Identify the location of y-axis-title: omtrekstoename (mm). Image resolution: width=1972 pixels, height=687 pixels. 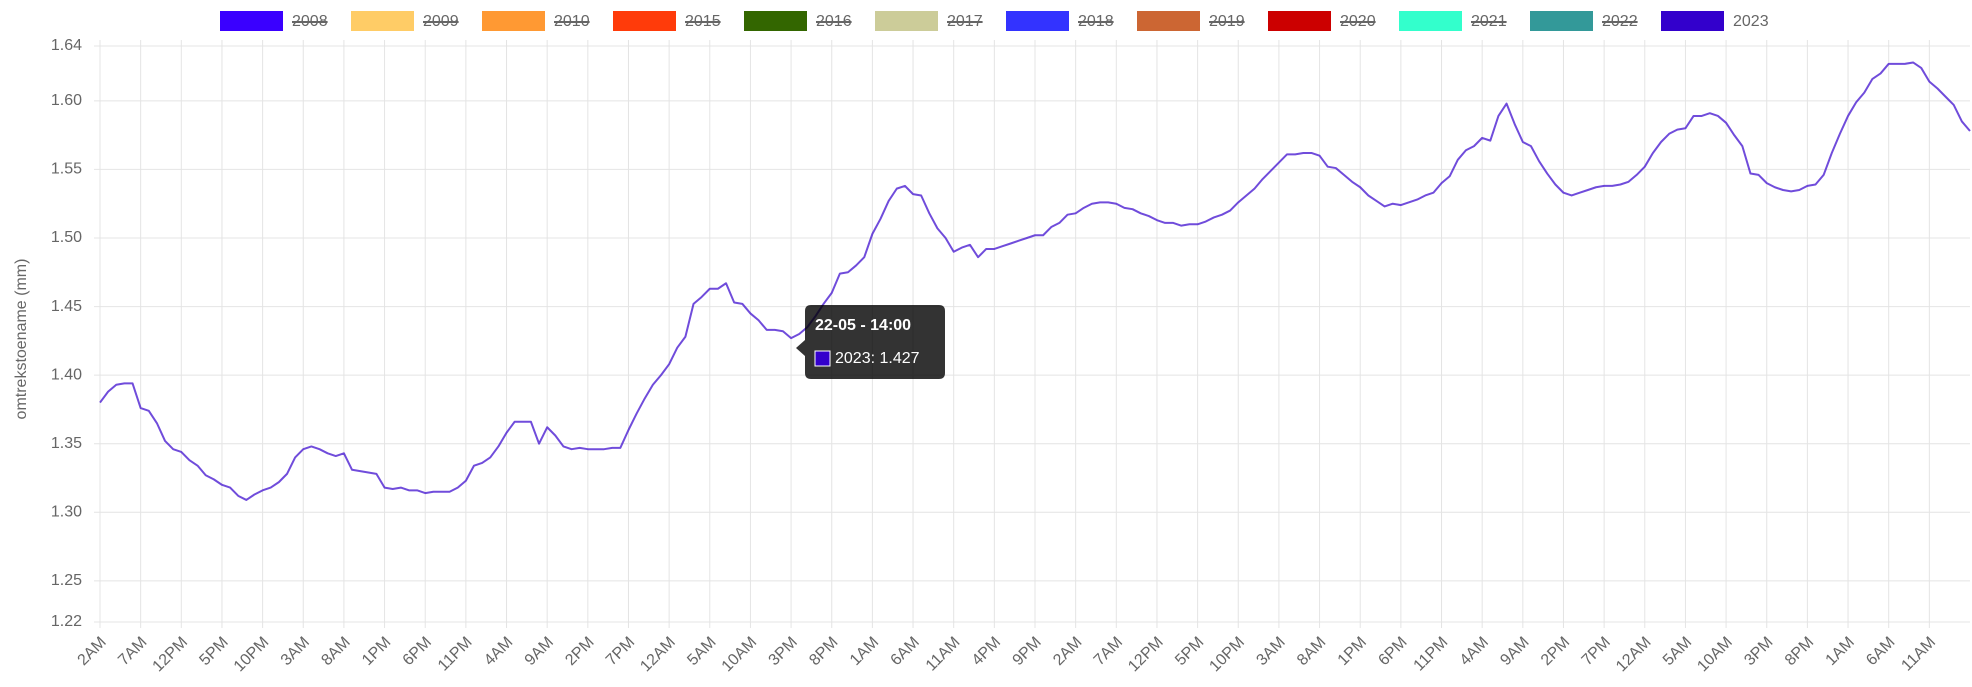
(21, 339).